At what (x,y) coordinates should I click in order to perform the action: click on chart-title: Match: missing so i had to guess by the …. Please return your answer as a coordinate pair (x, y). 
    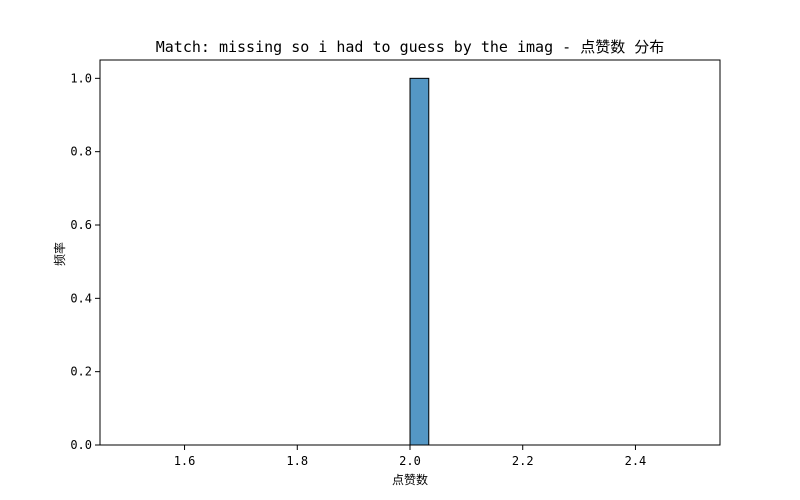
    Looking at the image, I should click on (410, 47).